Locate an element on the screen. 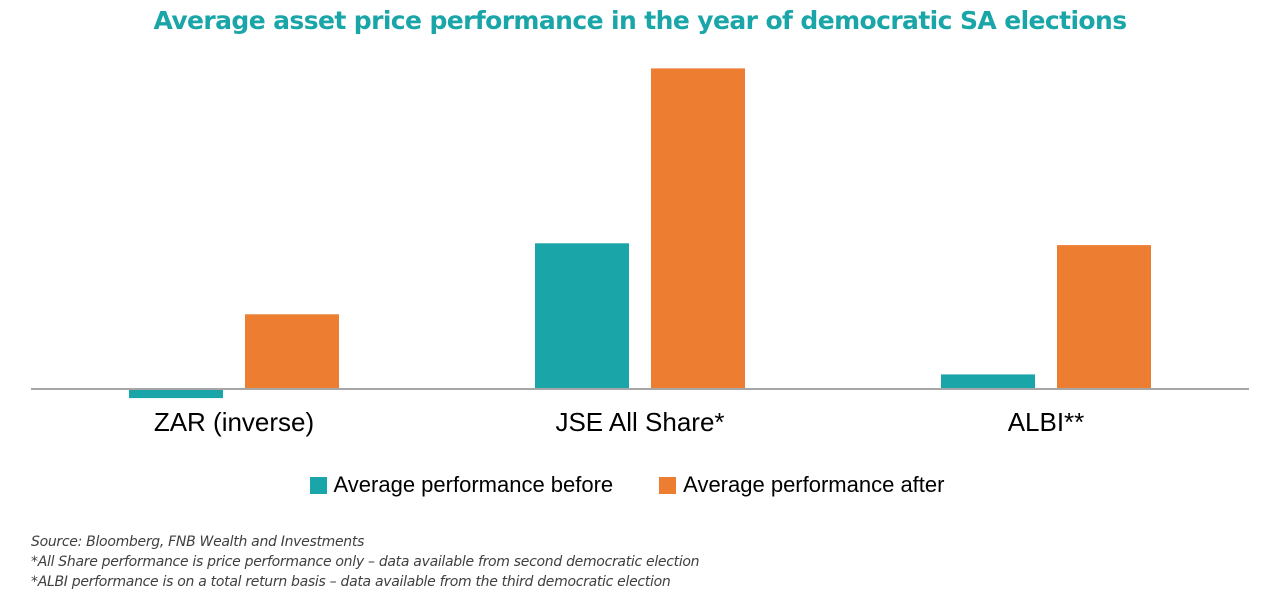  legend-swatch-after is located at coordinates (668, 485).